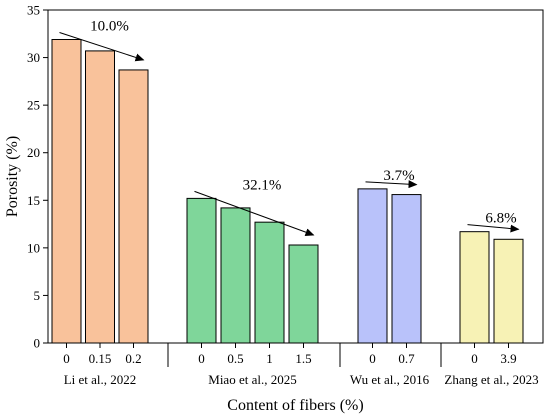 This screenshot has width=550, height=418. I want to click on y-tick-label: 0, so click(37, 343).